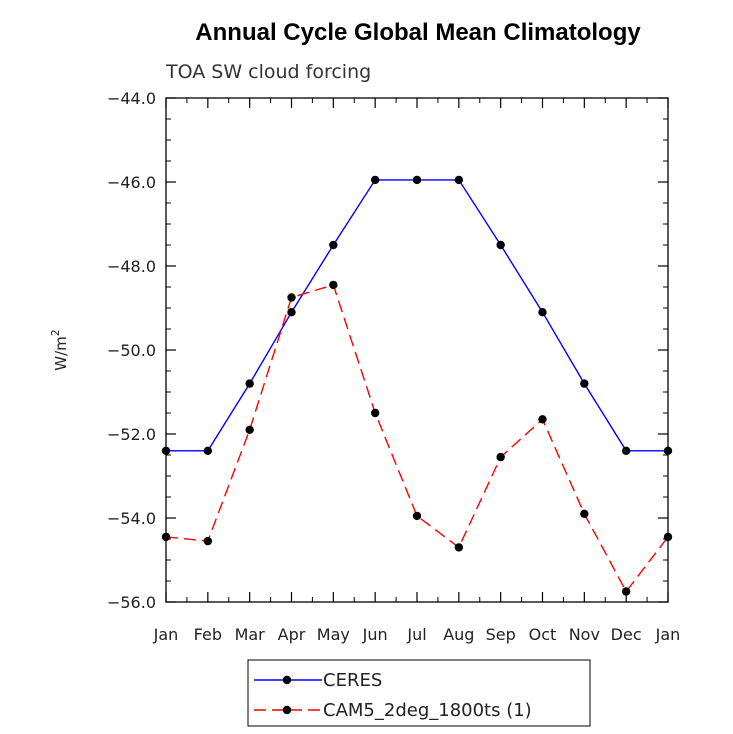  I want to click on x-tick-label: Mar, so click(250, 634).